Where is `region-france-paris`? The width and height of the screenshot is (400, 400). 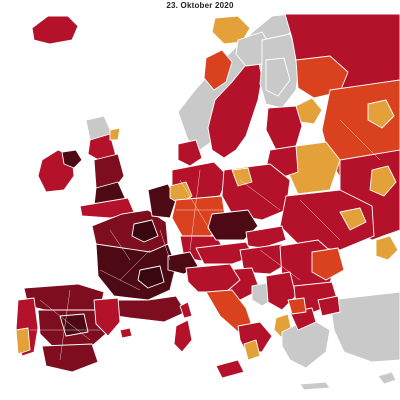 region-france-paris is located at coordinates (145, 231).